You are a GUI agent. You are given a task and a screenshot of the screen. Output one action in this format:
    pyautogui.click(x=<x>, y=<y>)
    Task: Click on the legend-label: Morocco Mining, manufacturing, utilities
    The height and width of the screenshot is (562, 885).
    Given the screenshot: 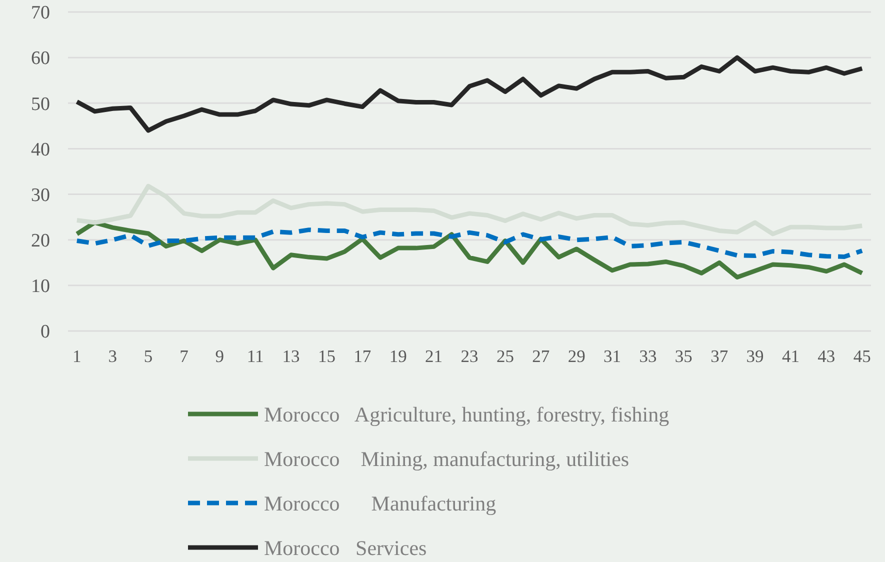 What is the action you would take?
    pyautogui.click(x=447, y=458)
    